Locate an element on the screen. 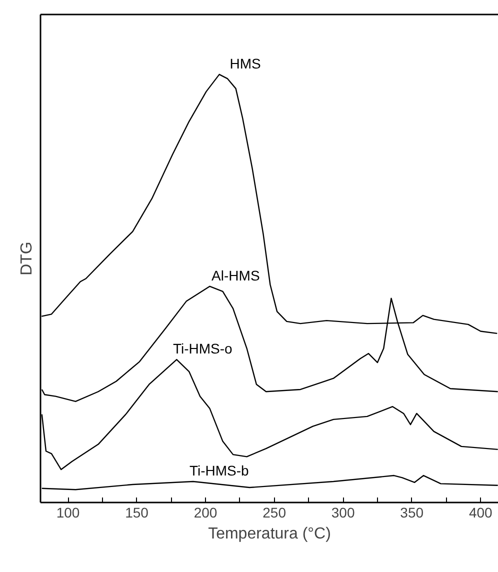 This screenshot has height=572, width=498. x-tick-label: 400 is located at coordinates (480, 512).